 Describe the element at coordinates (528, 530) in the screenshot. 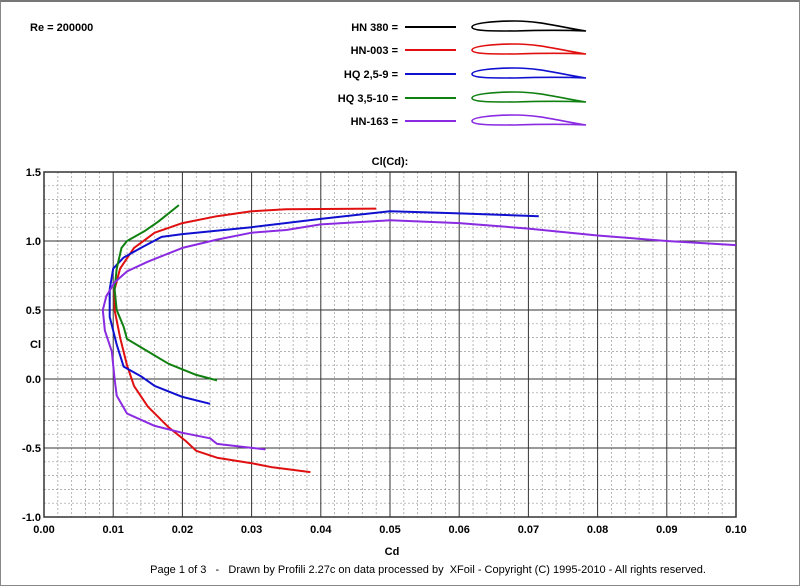

I see `x-tick-label: 0.07` at that location.